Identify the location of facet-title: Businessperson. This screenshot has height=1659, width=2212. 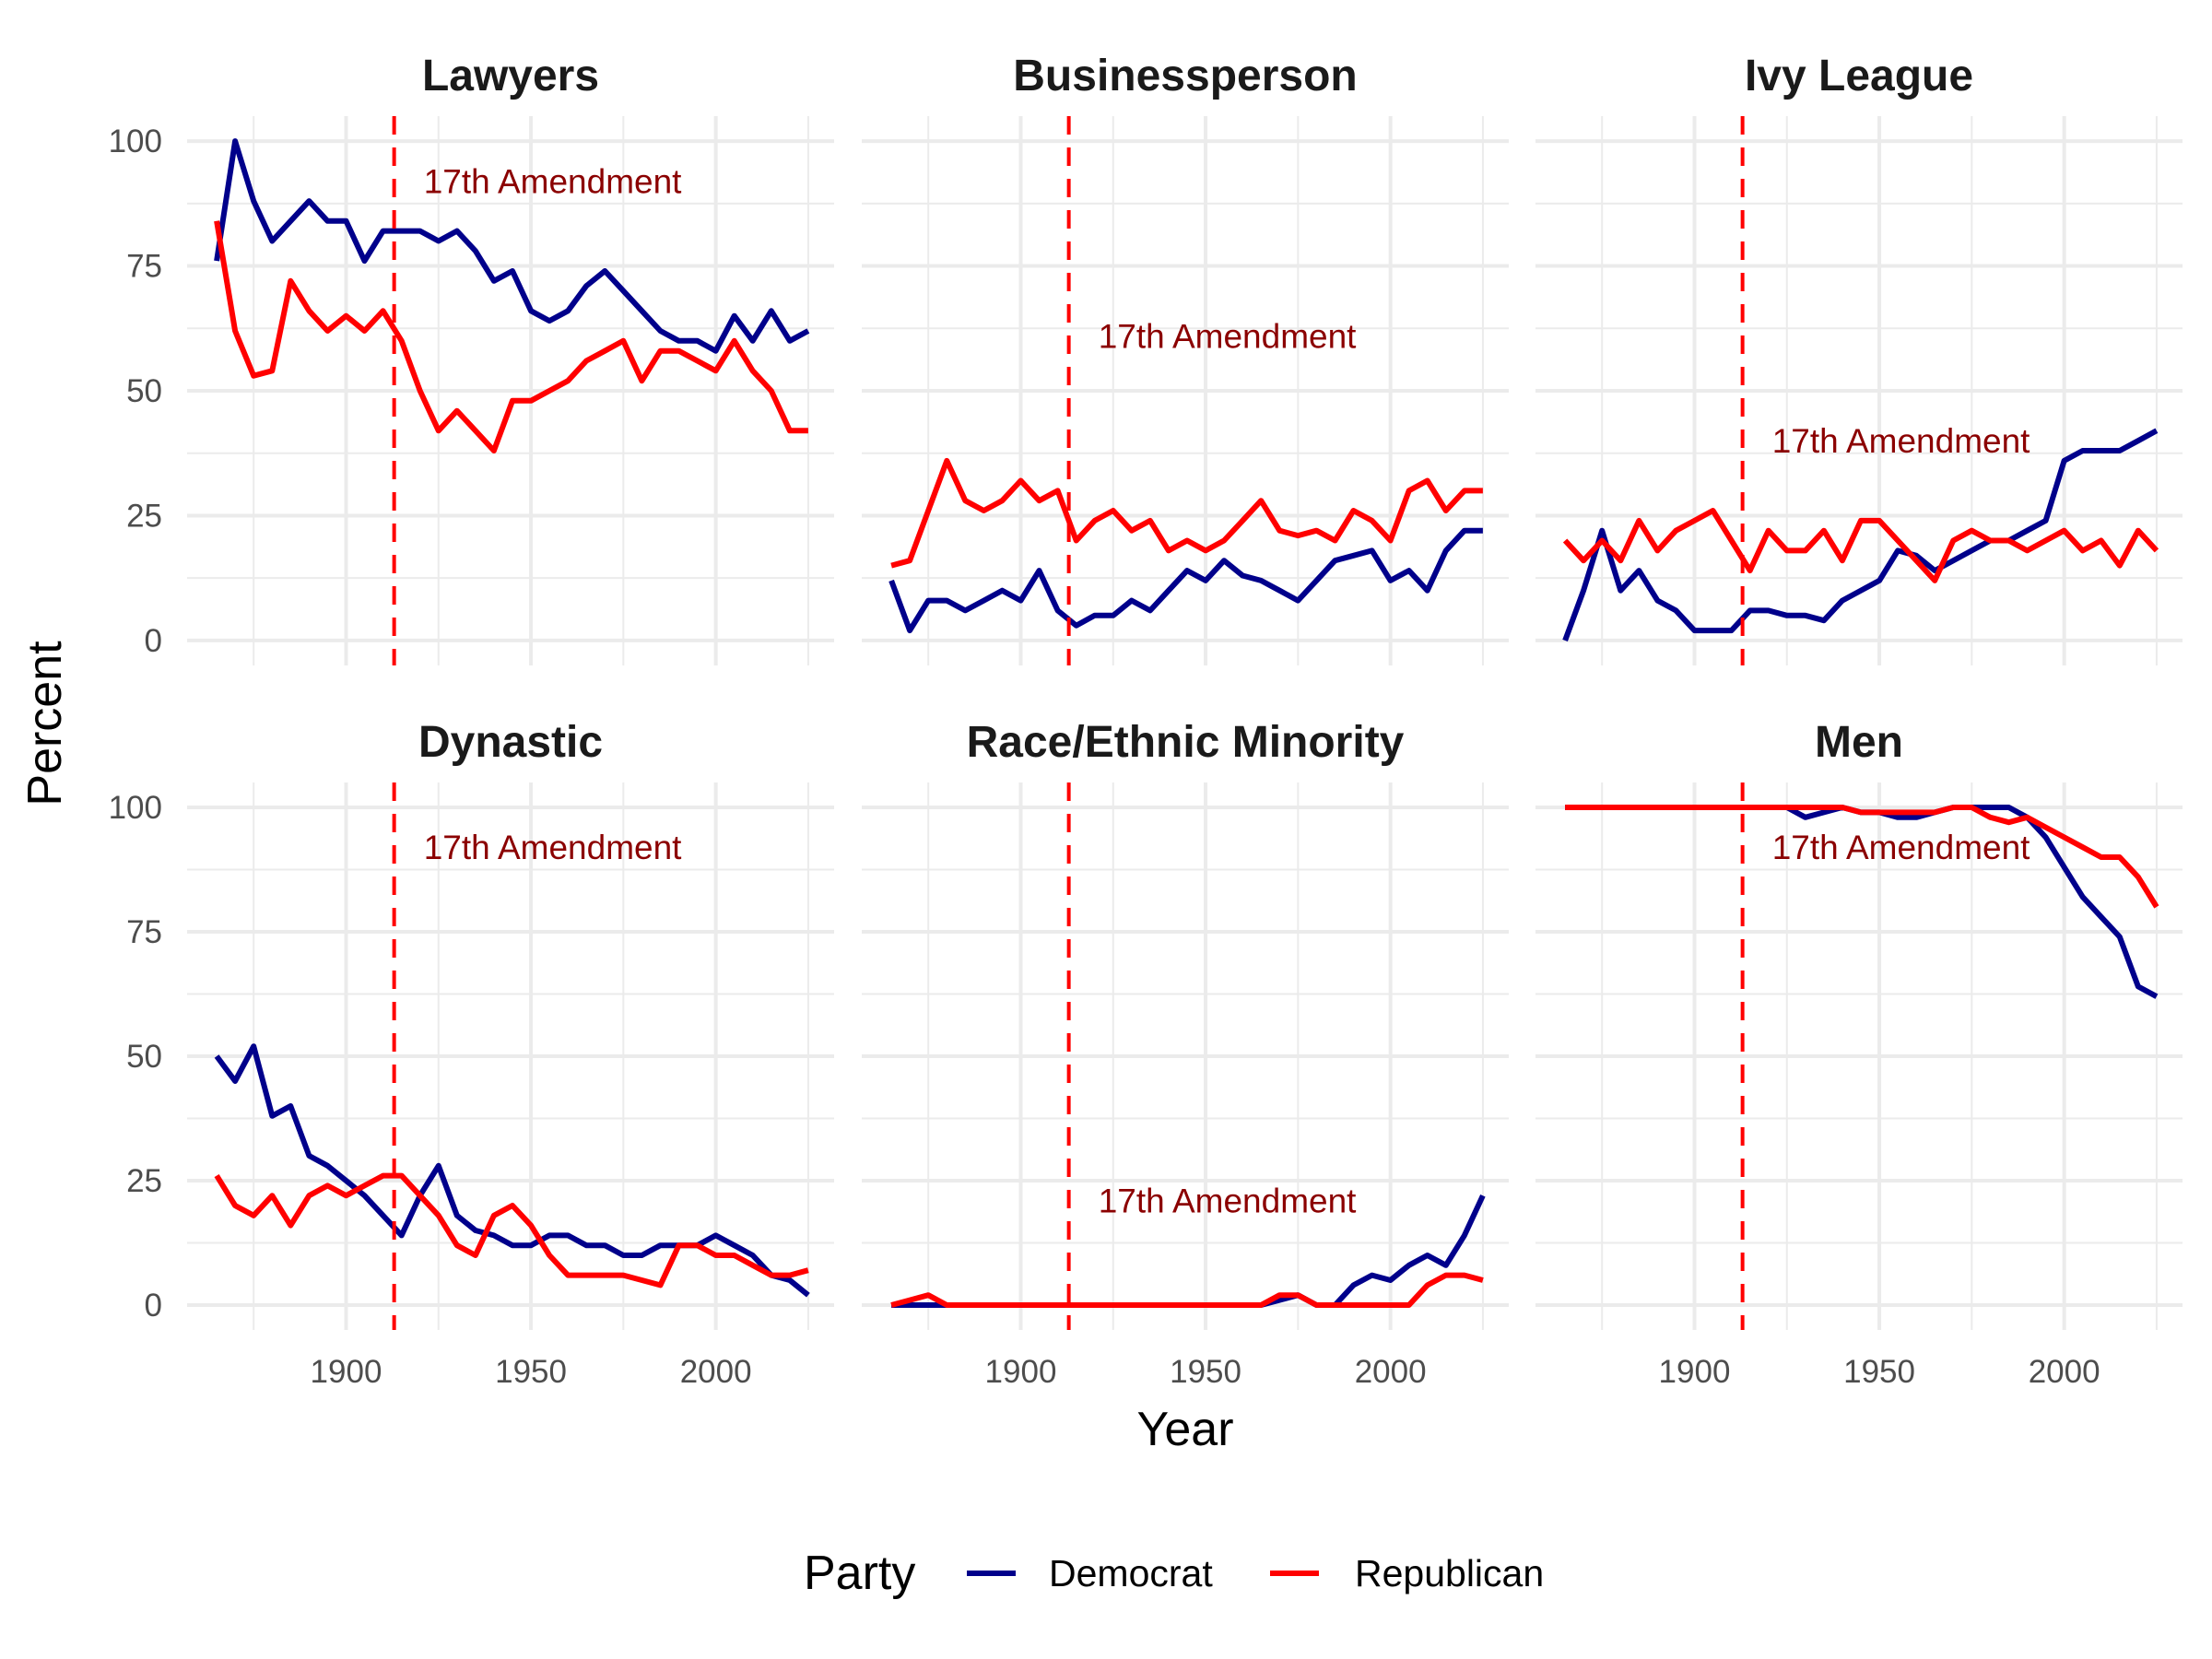
(1185, 76).